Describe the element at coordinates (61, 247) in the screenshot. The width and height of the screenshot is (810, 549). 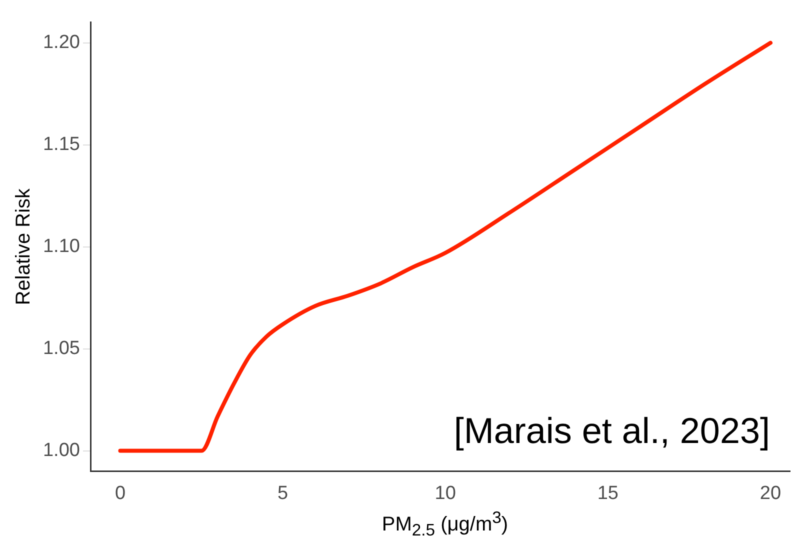
I see `y-tick-label: 1.10` at that location.